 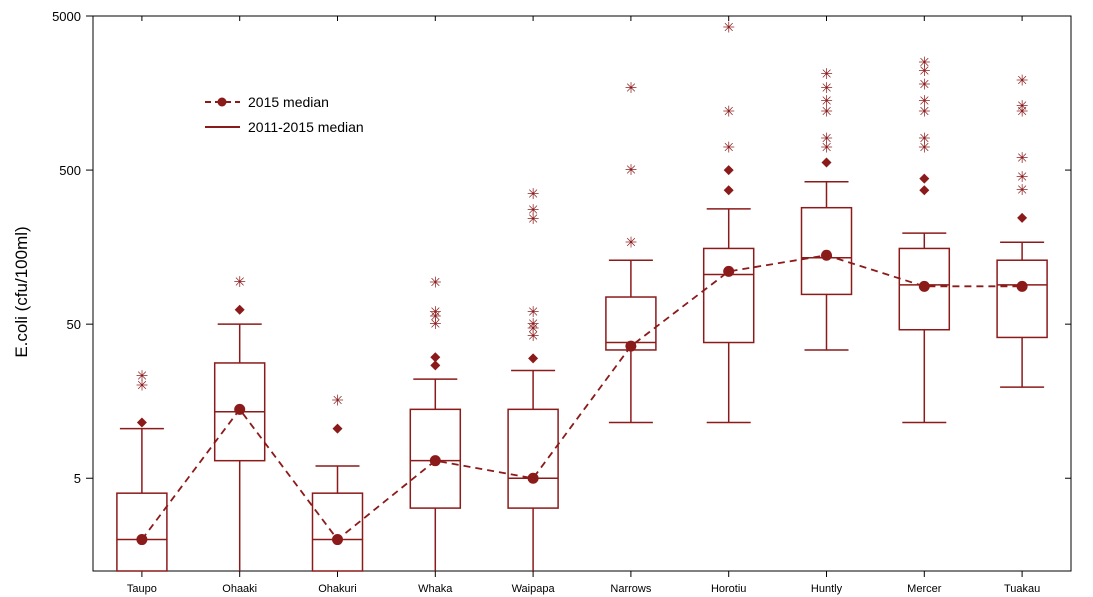 What do you see at coordinates (284, 114) in the screenshot?
I see `legend: 2015 median 2011-2015 median` at bounding box center [284, 114].